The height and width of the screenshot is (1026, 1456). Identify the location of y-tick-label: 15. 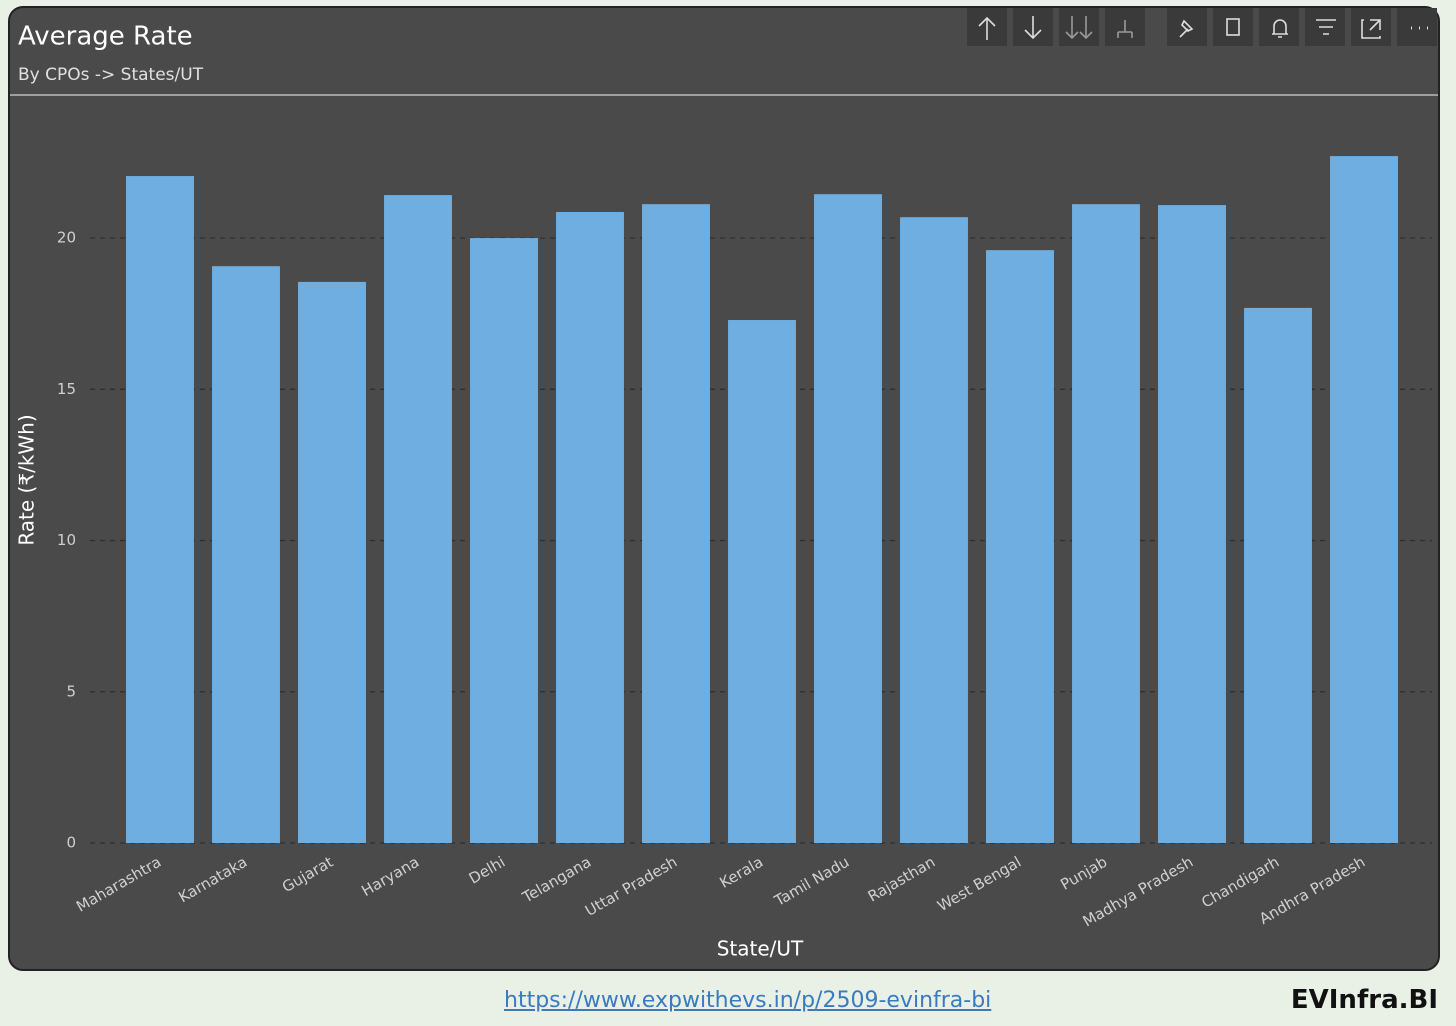
(66, 389).